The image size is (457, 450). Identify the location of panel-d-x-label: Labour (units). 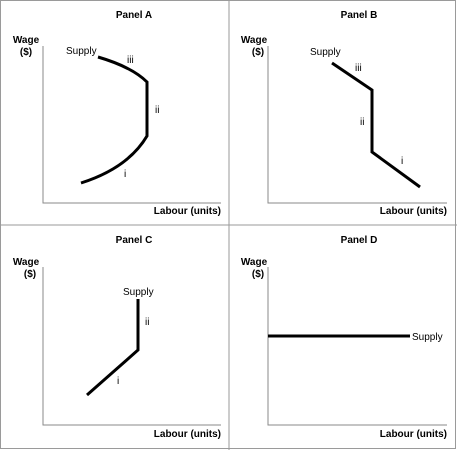
(413, 434).